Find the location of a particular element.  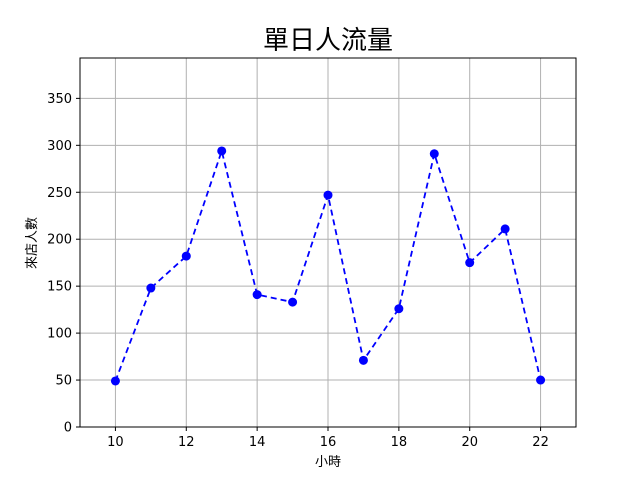

y-tick-label: 50 is located at coordinates (63, 381).